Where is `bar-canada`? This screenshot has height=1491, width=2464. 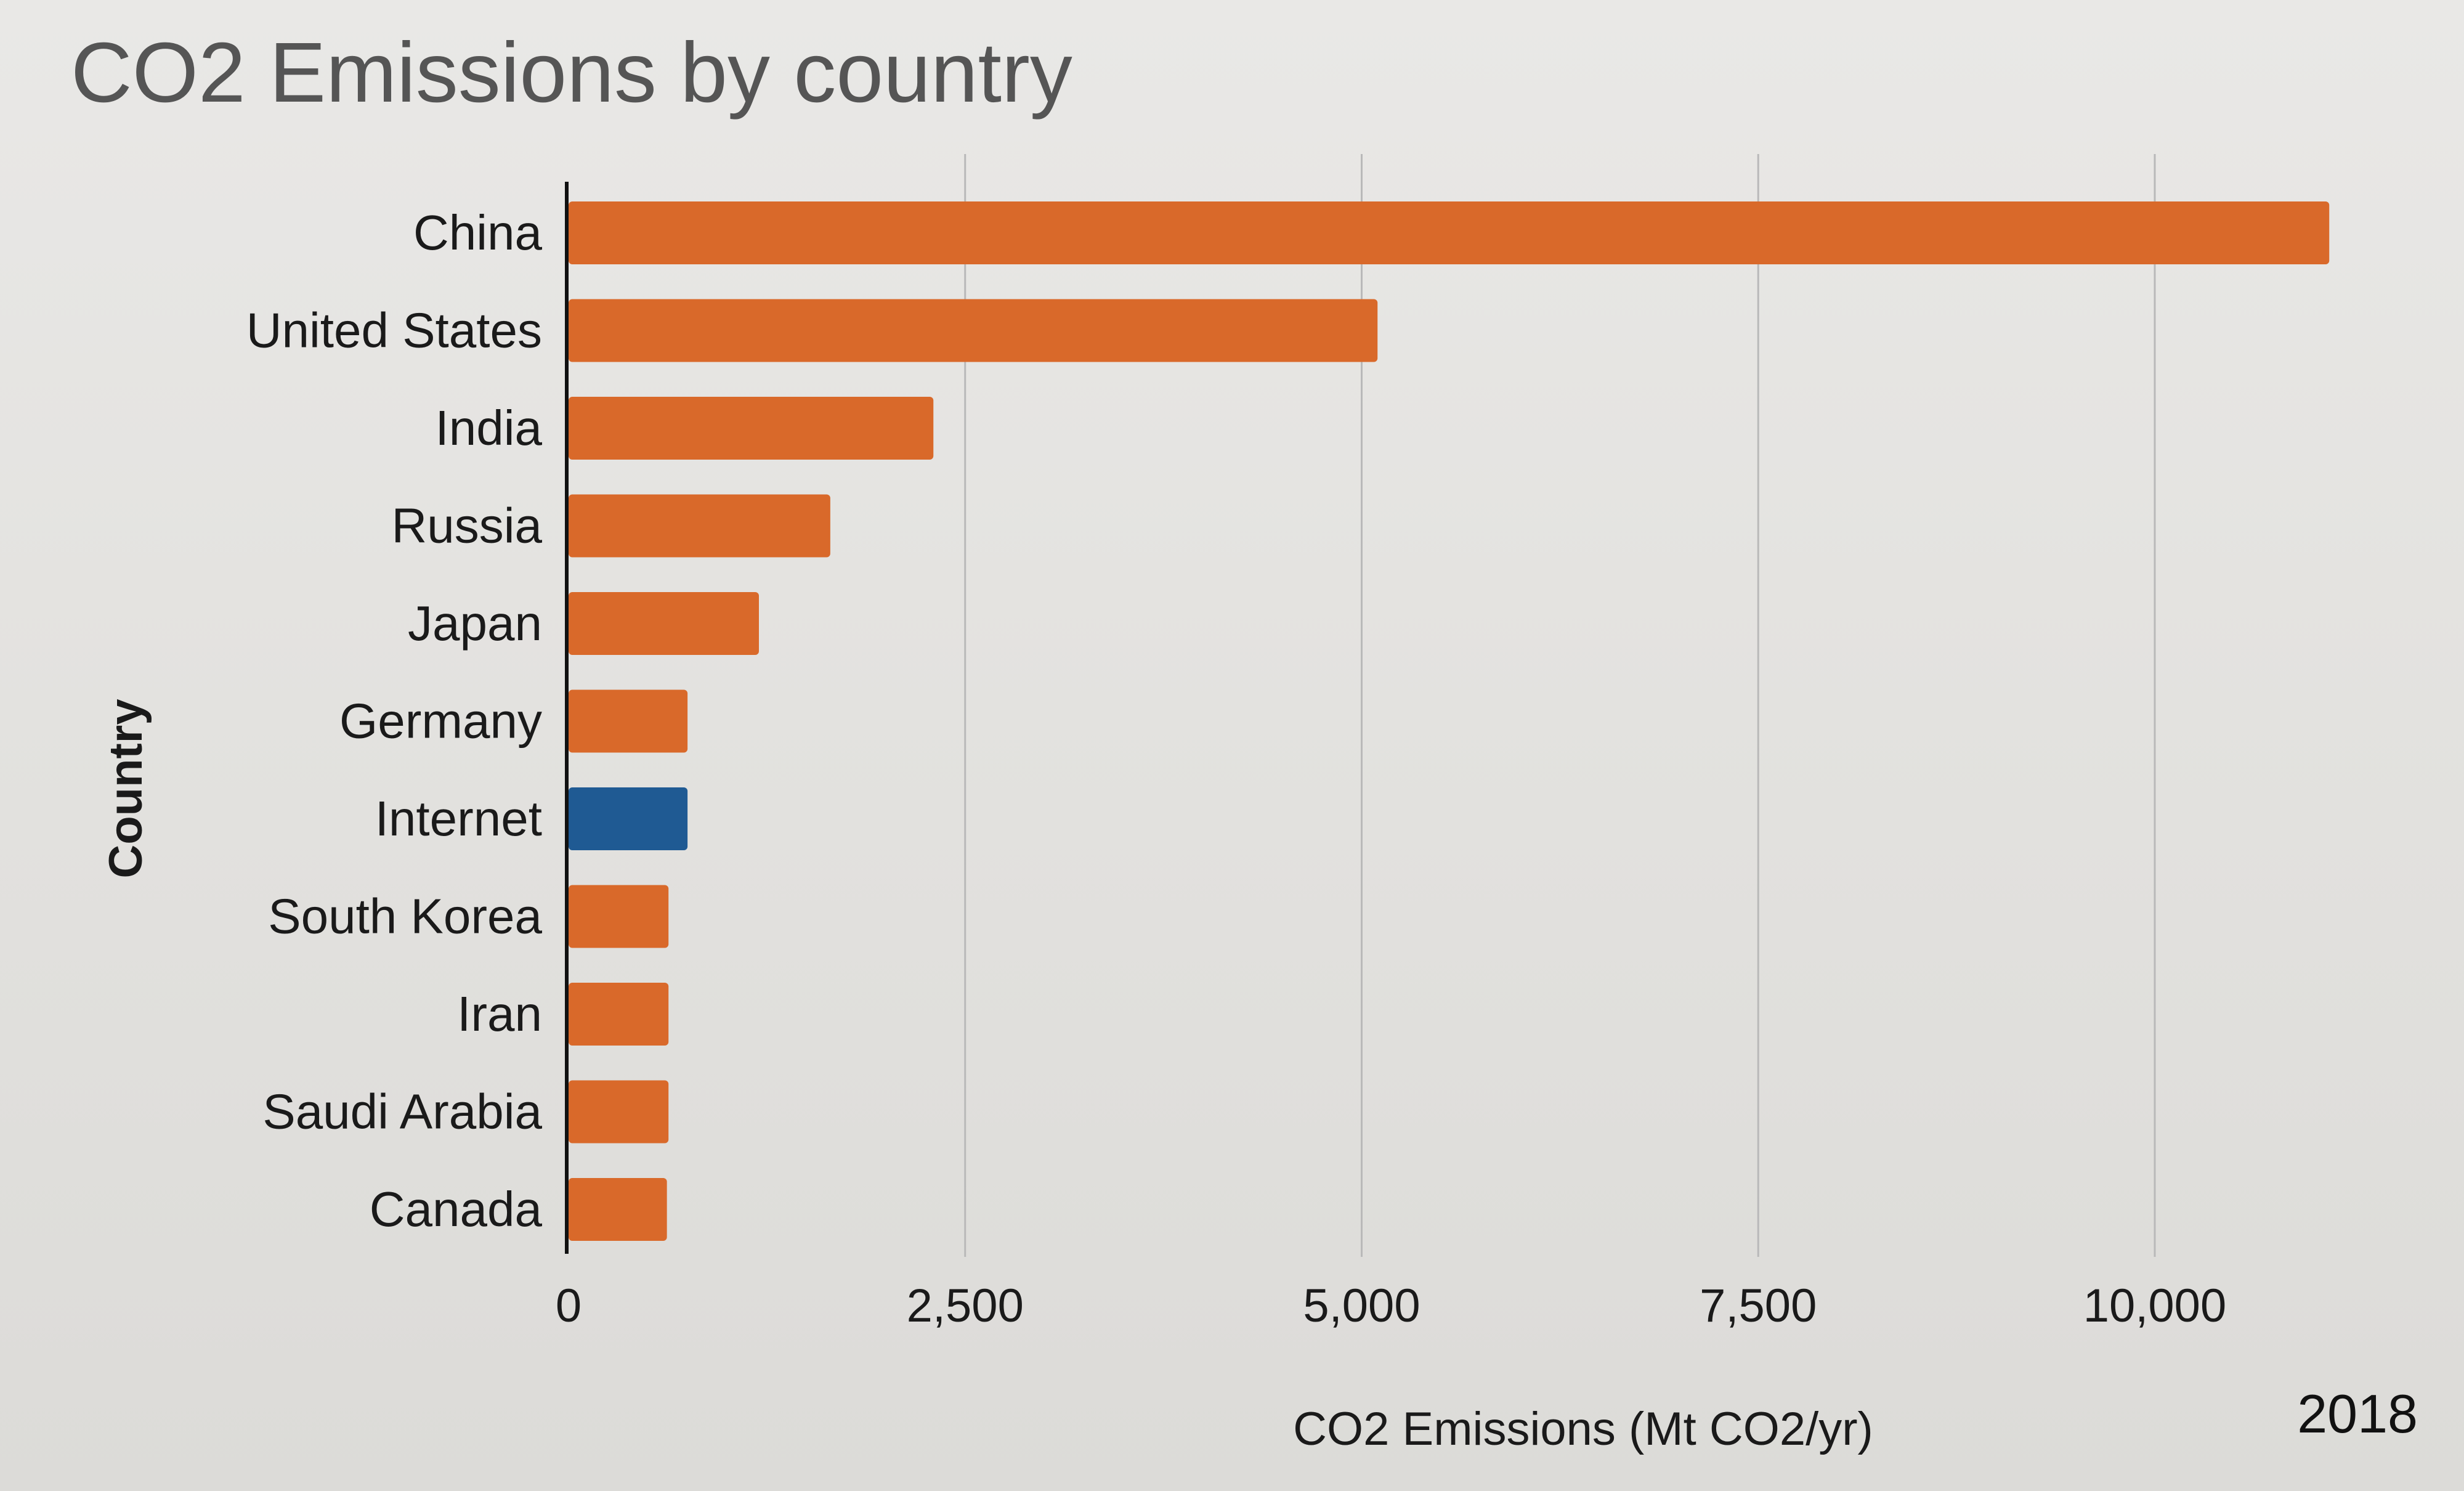
bar-canada is located at coordinates (618, 1210).